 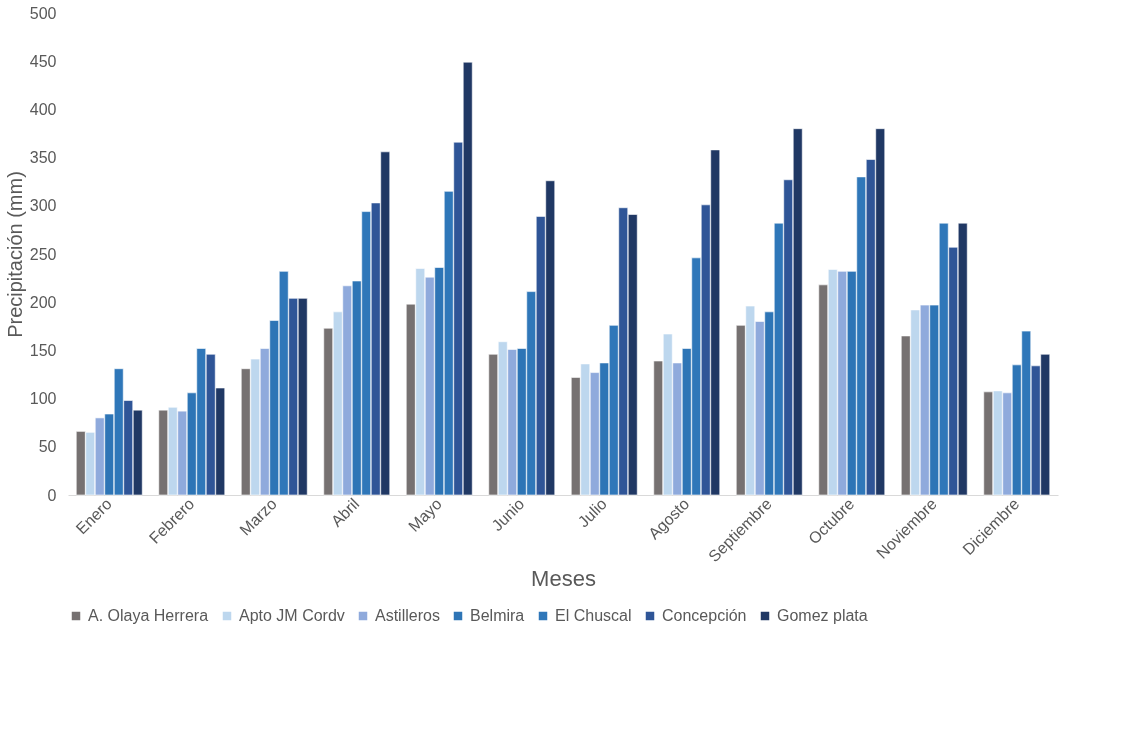 I want to click on y-tick-label: 100, so click(x=43, y=399).